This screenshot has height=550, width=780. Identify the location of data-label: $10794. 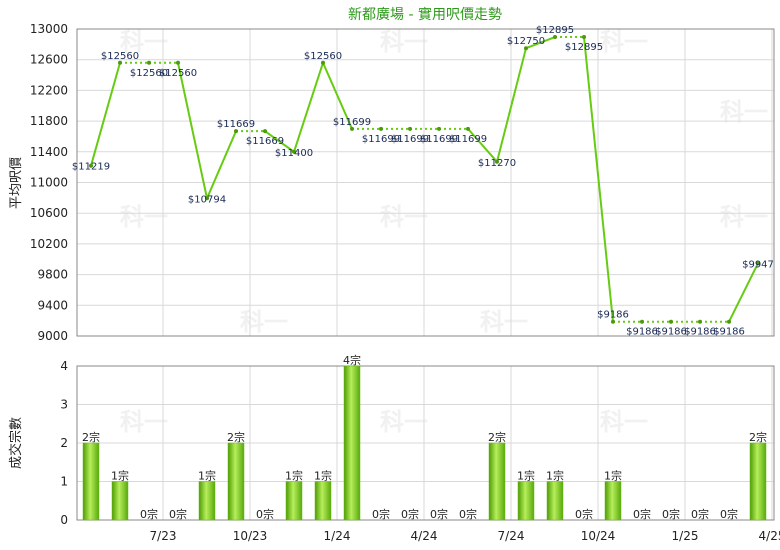
(207, 199).